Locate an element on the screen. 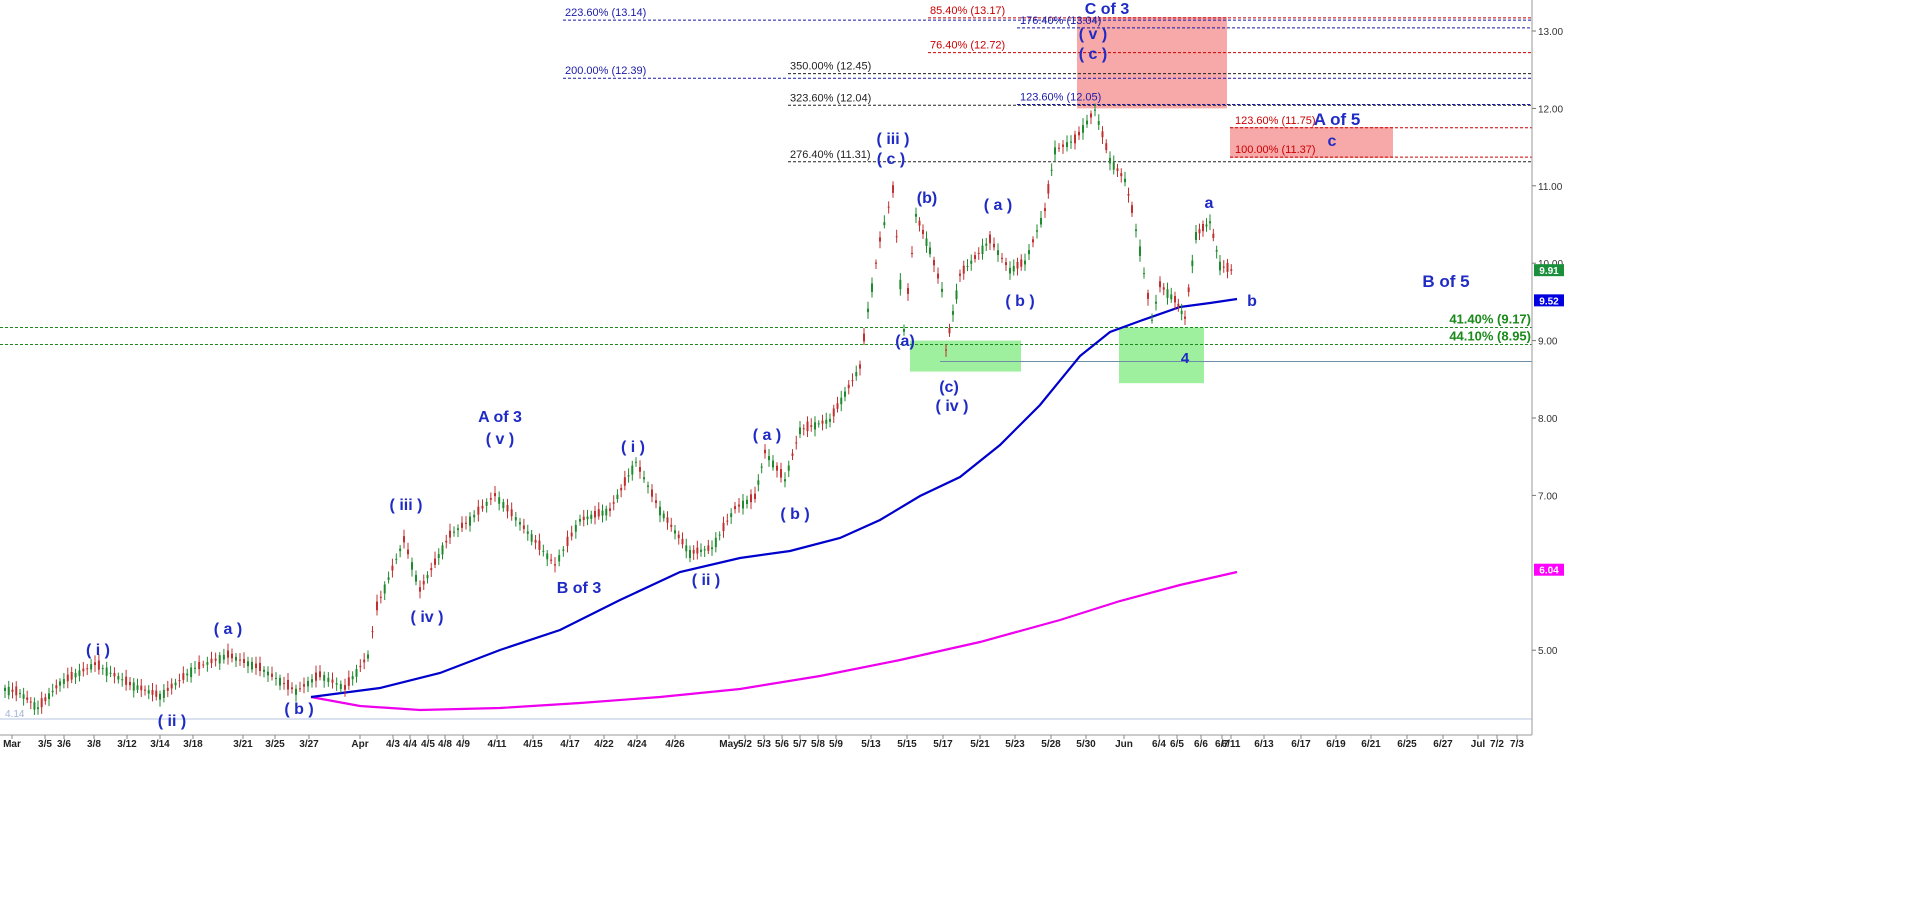 The height and width of the screenshot is (916, 1919). time-tick-label: 5/7 is located at coordinates (800, 744).